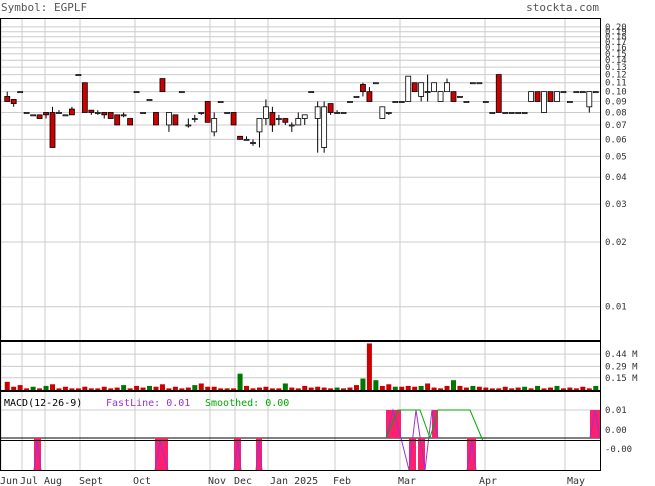 The image size is (655, 486). Describe the element at coordinates (29, 481) in the screenshot. I see `x-tick-label: Jul` at that location.